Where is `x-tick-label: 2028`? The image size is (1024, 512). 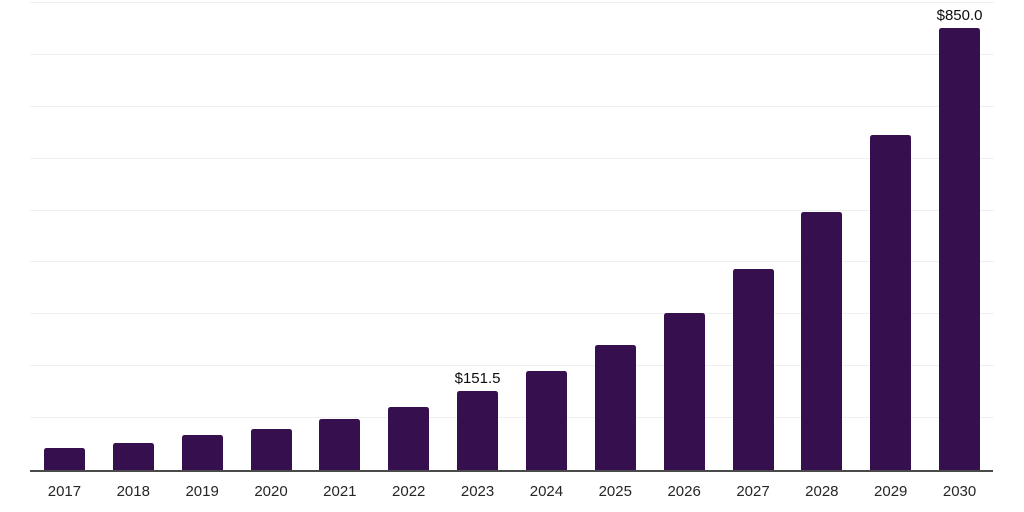
x-tick-label: 2028 is located at coordinates (822, 491).